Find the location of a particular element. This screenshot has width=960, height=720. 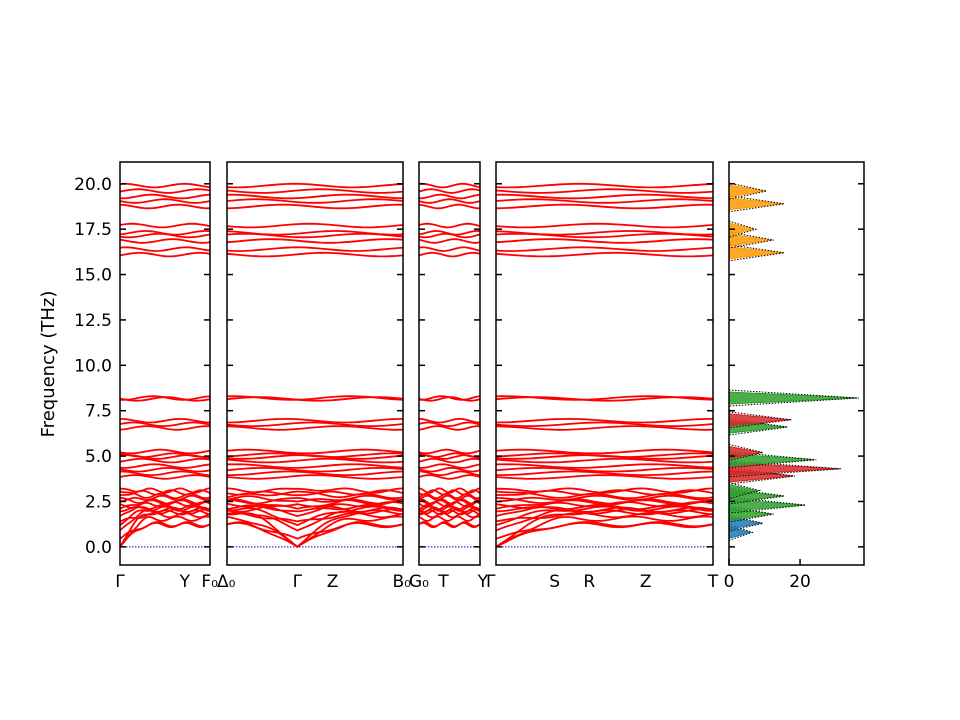

k-point-label: Γ is located at coordinates (120, 582).